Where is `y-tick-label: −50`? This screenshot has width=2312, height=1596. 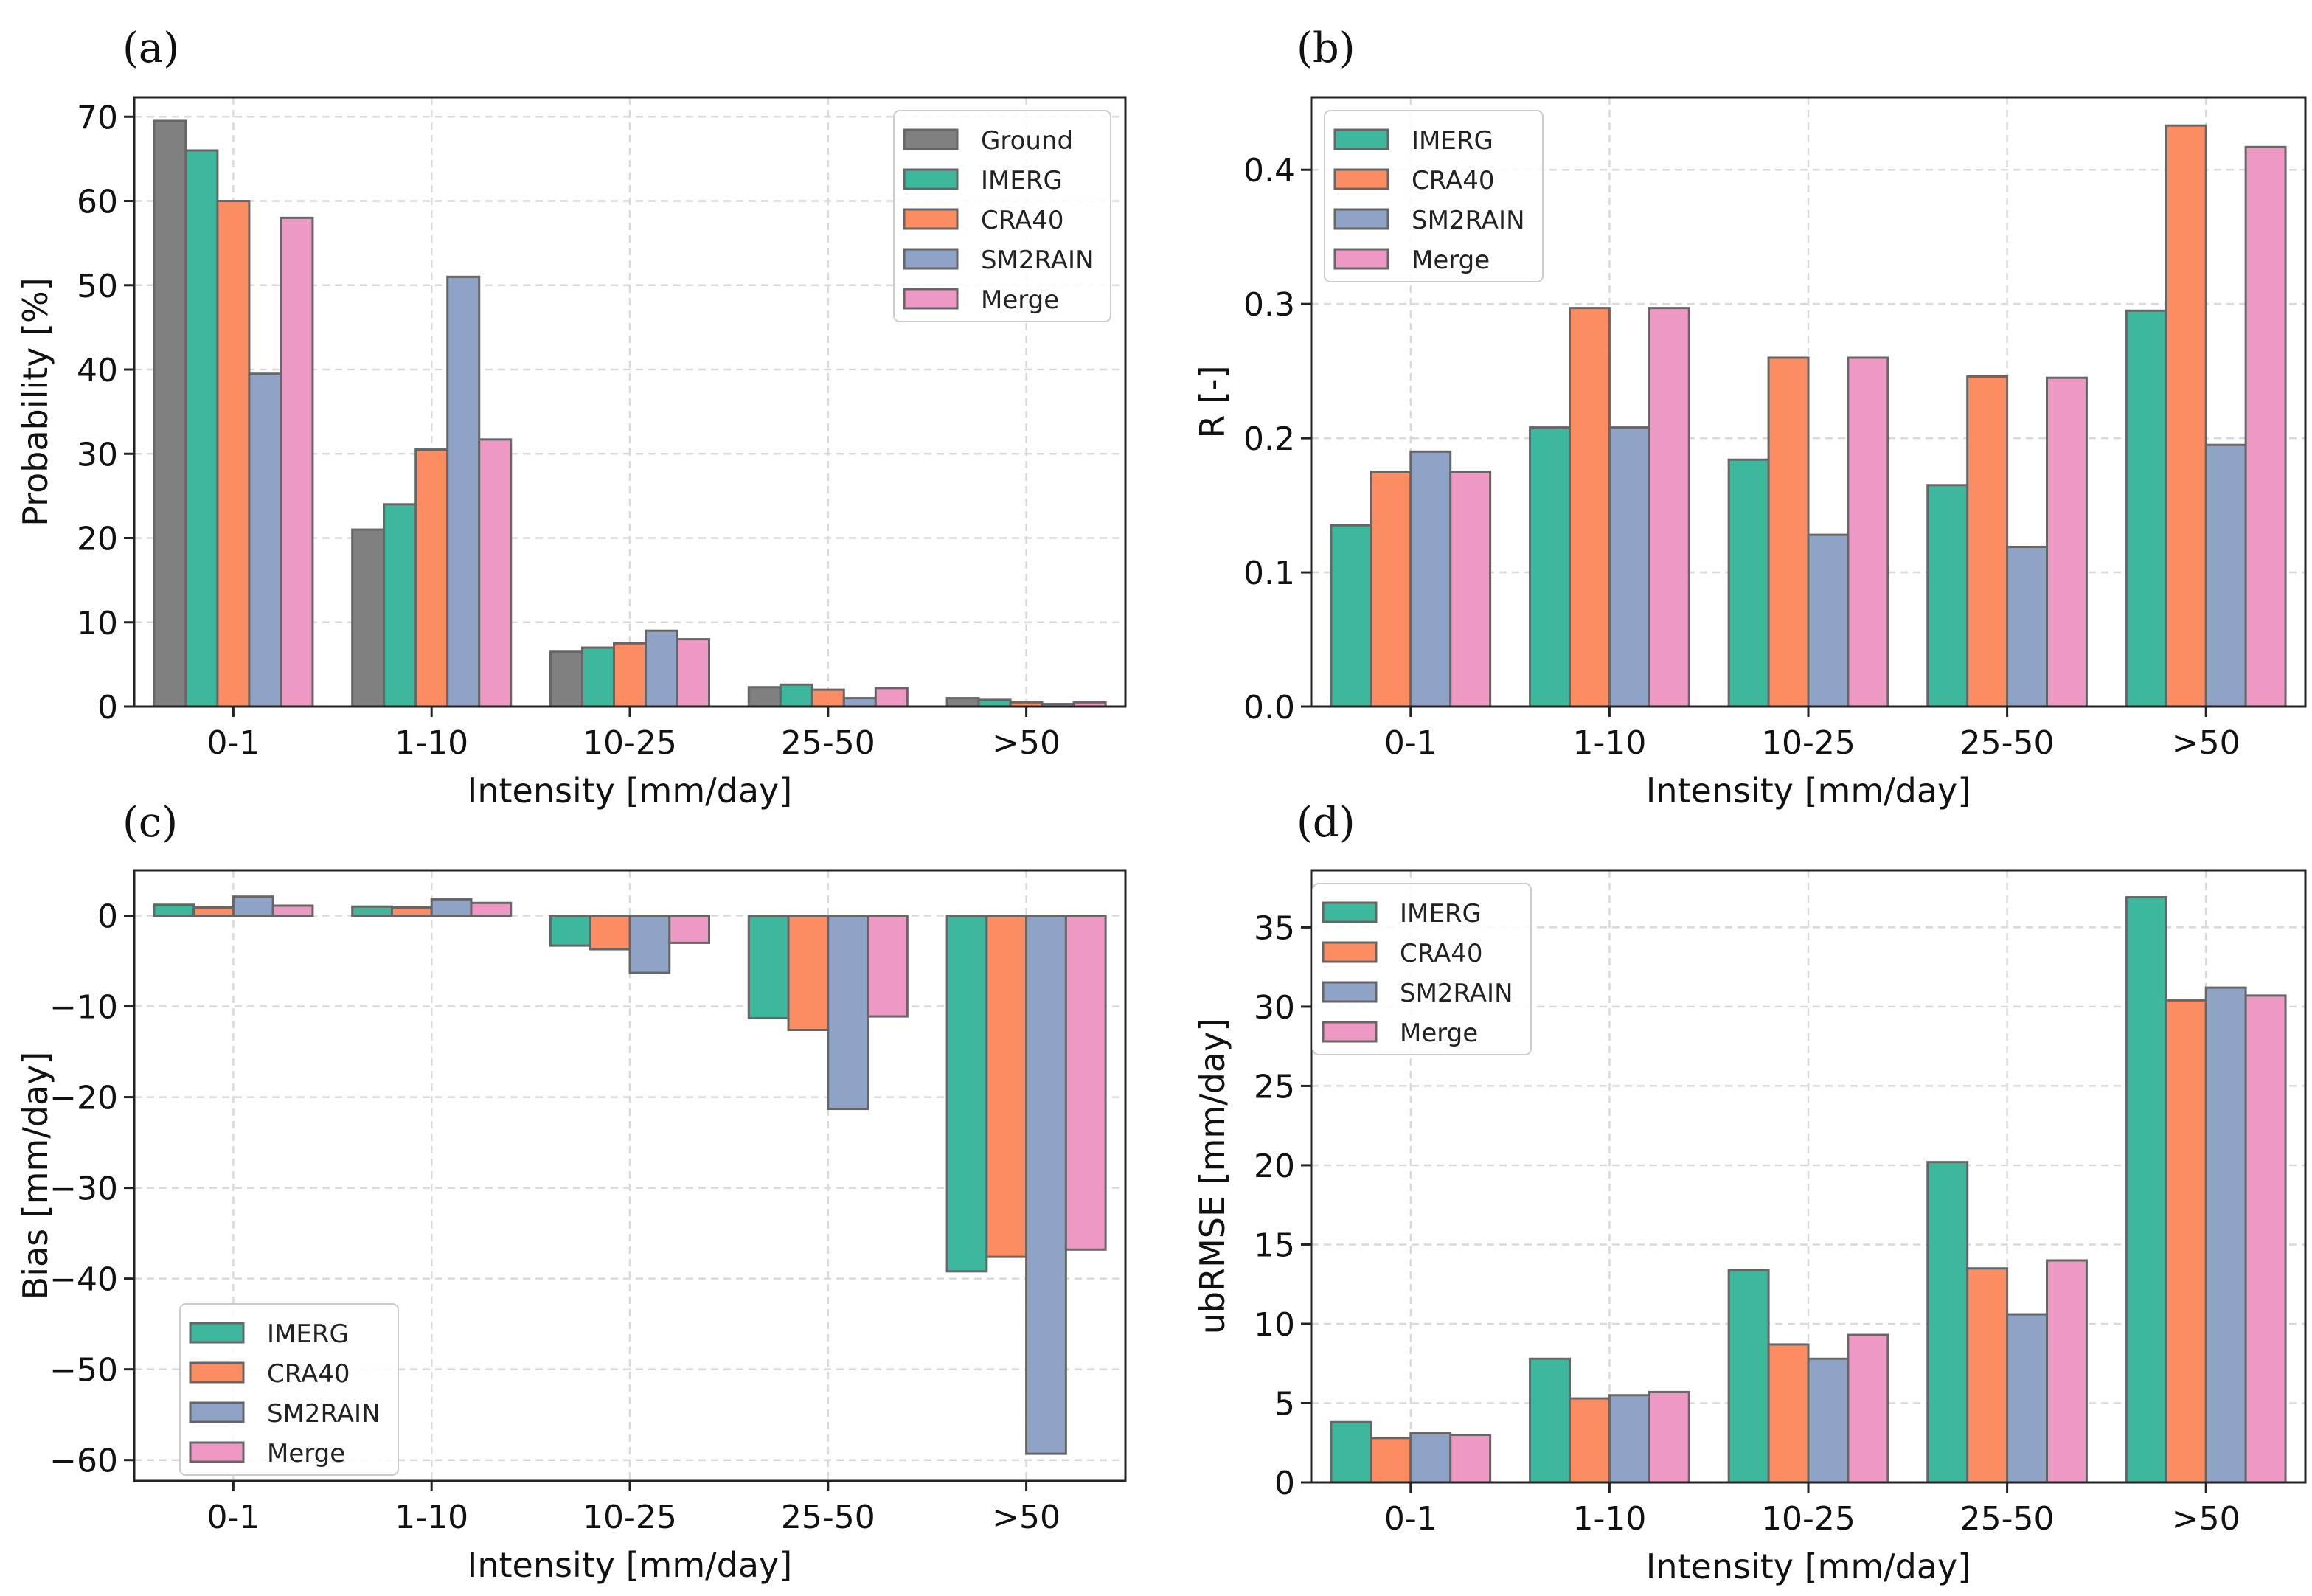
y-tick-label: −50 is located at coordinates (83, 1370).